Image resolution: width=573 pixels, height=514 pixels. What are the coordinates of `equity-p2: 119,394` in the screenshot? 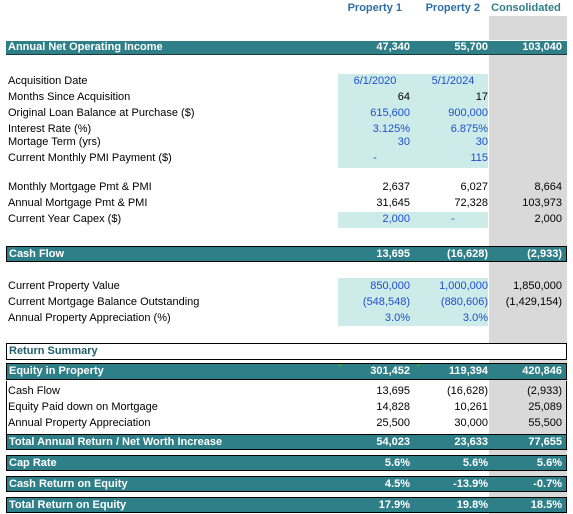 It's located at (468, 371).